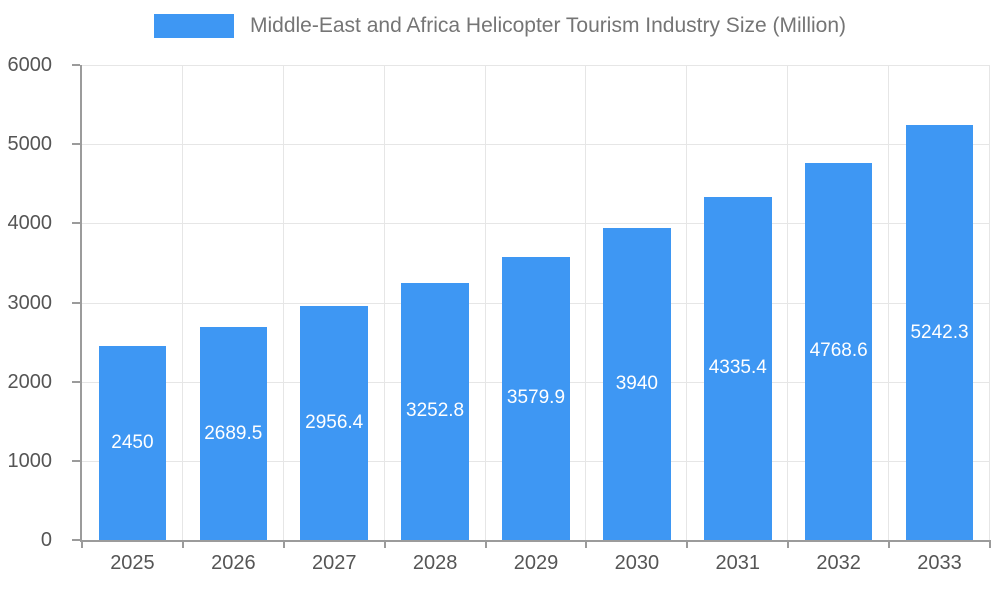 This screenshot has width=1000, height=600. Describe the element at coordinates (46, 540) in the screenshot. I see `y-axis-tick-label: 0` at that location.